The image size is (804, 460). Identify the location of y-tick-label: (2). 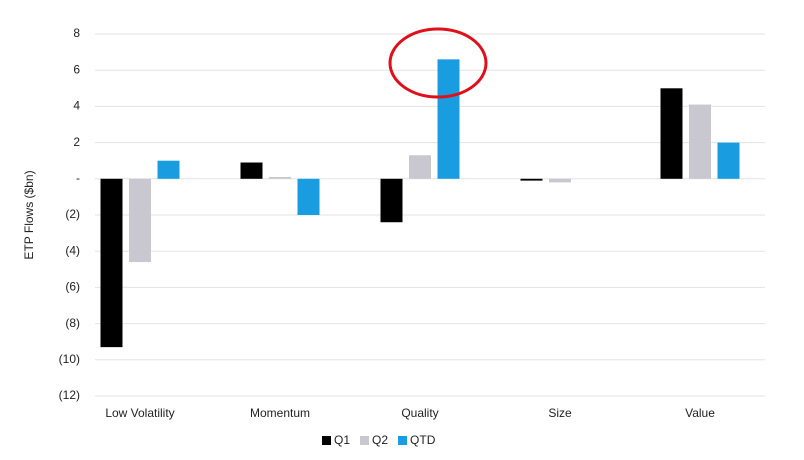
(72, 214).